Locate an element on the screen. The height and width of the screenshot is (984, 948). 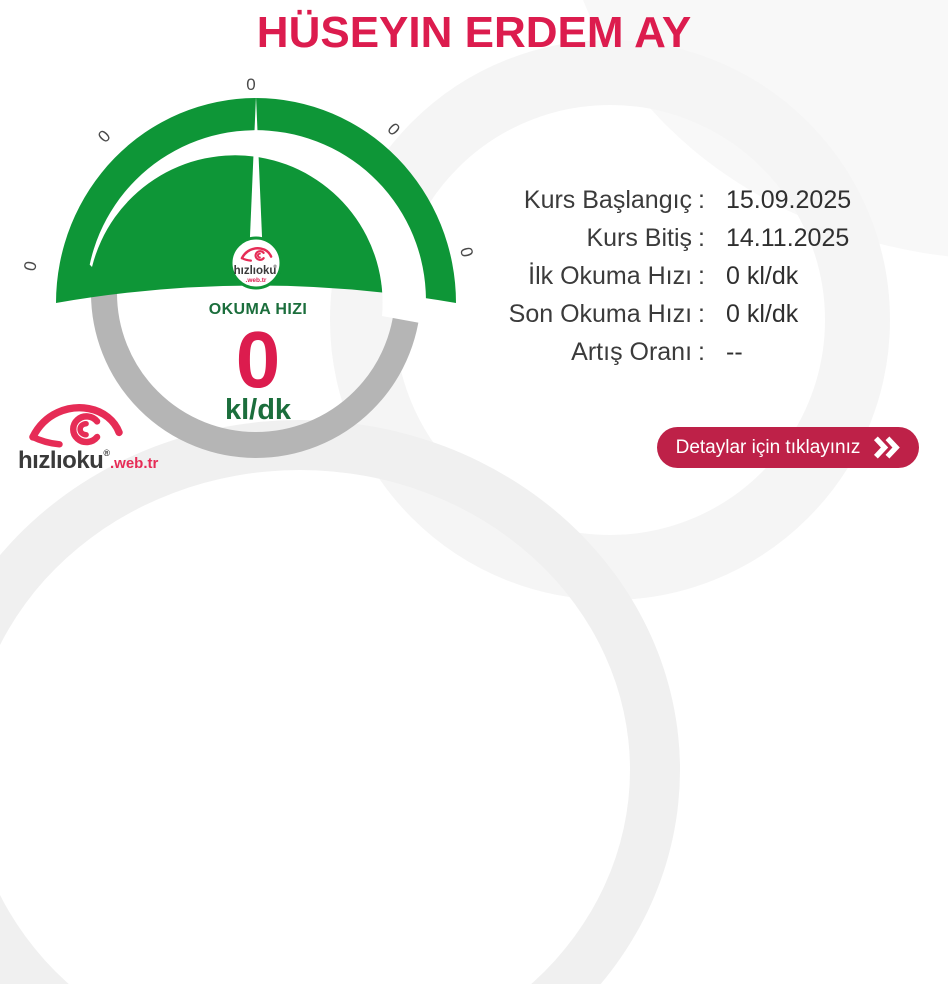
center-logo-domain: .web.tr is located at coordinates (256, 280).